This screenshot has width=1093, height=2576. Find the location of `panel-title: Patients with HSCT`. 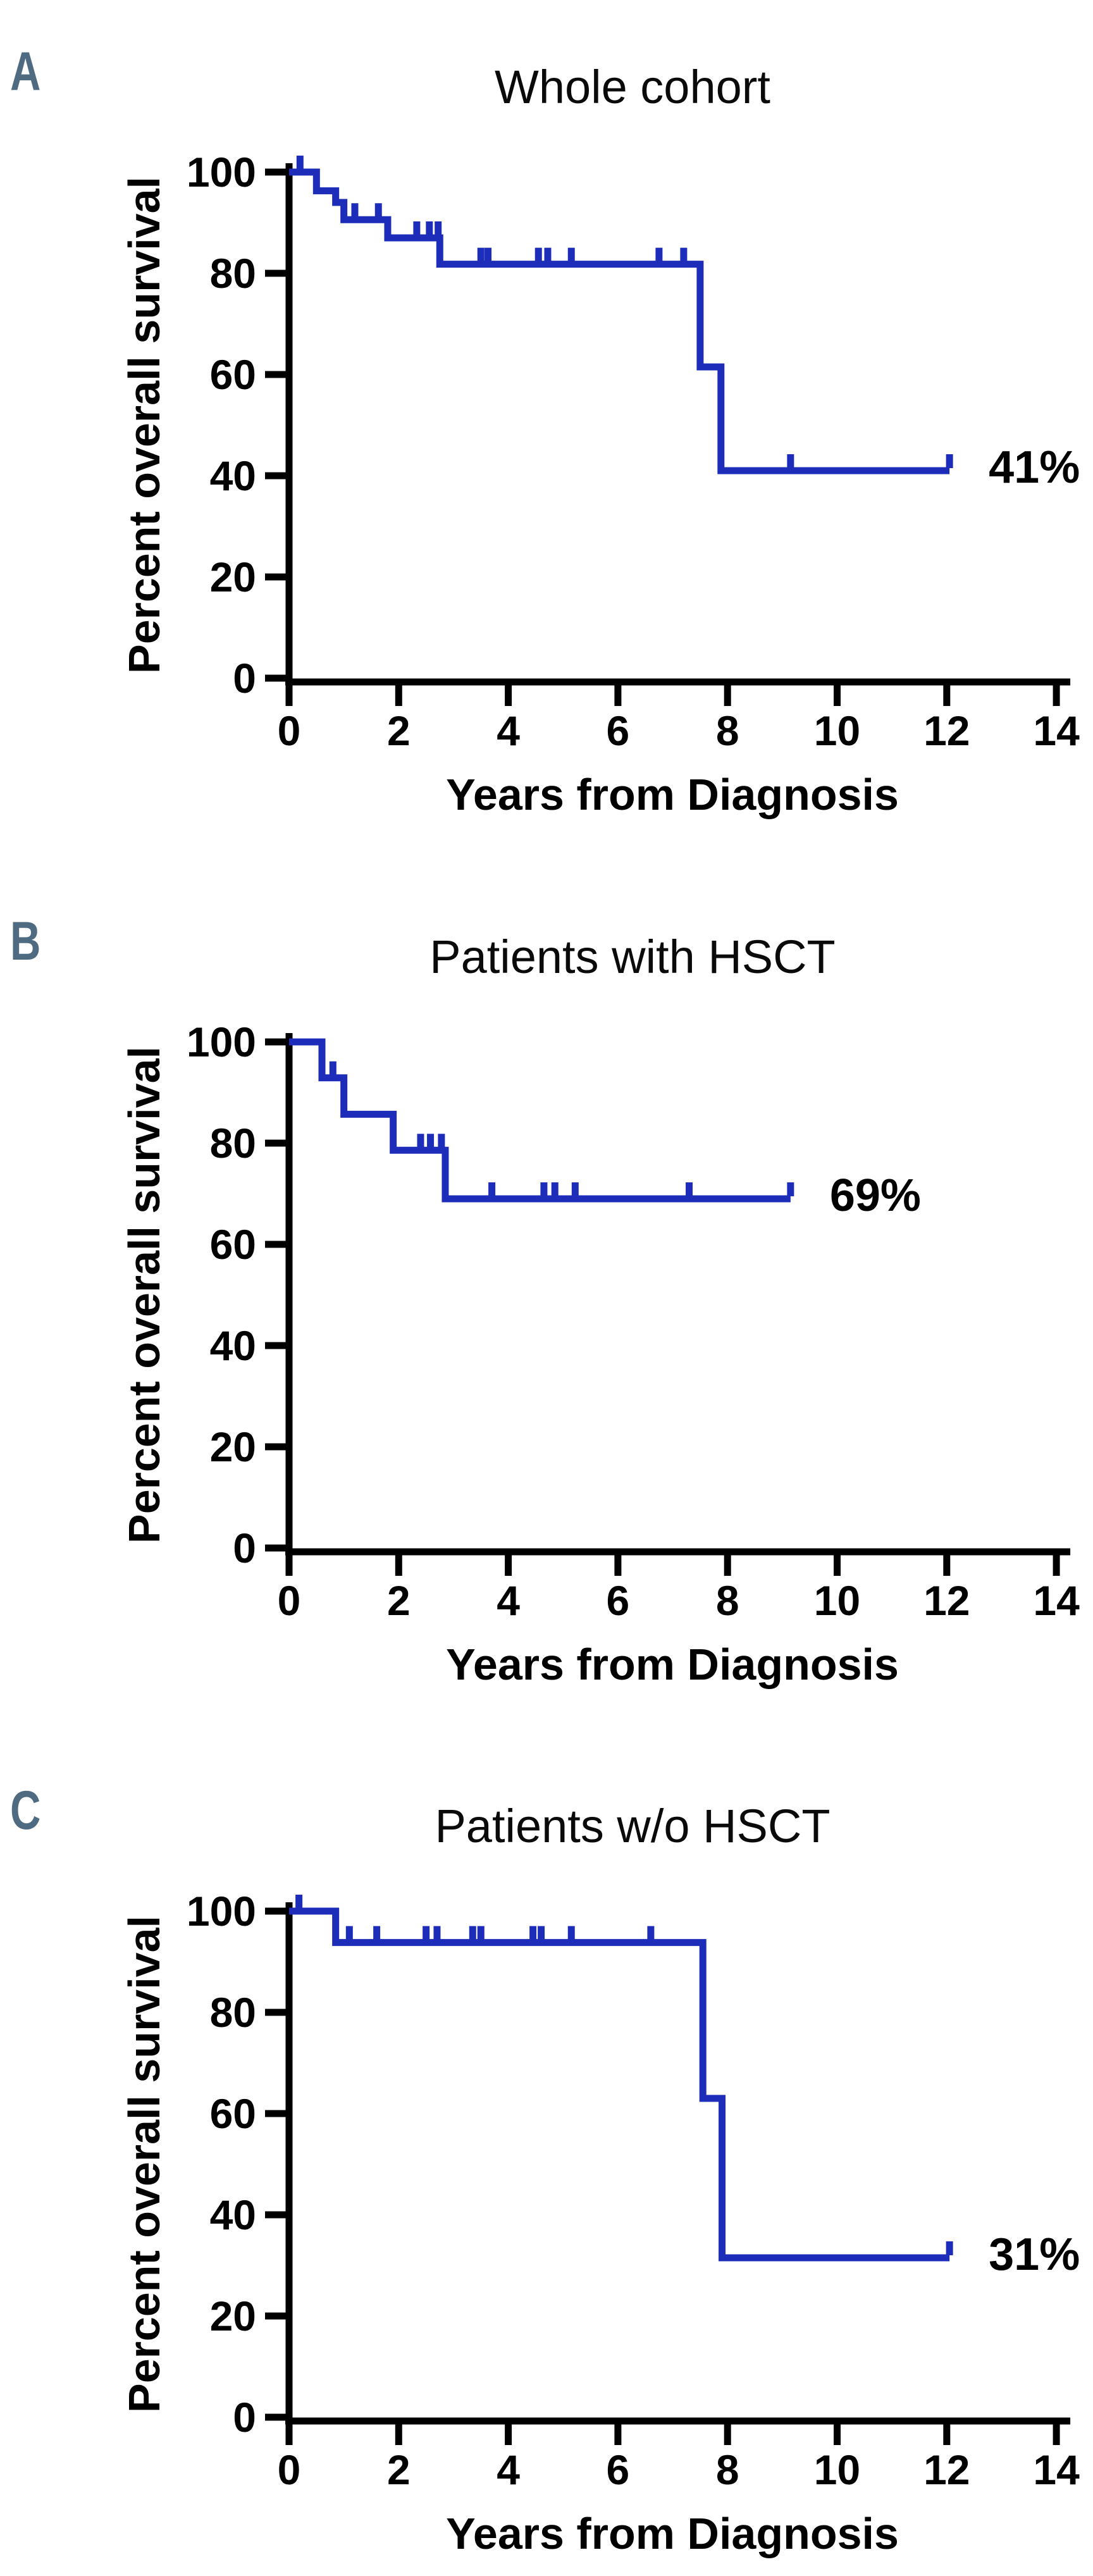

panel-title: Patients with HSCT is located at coordinates (632, 957).